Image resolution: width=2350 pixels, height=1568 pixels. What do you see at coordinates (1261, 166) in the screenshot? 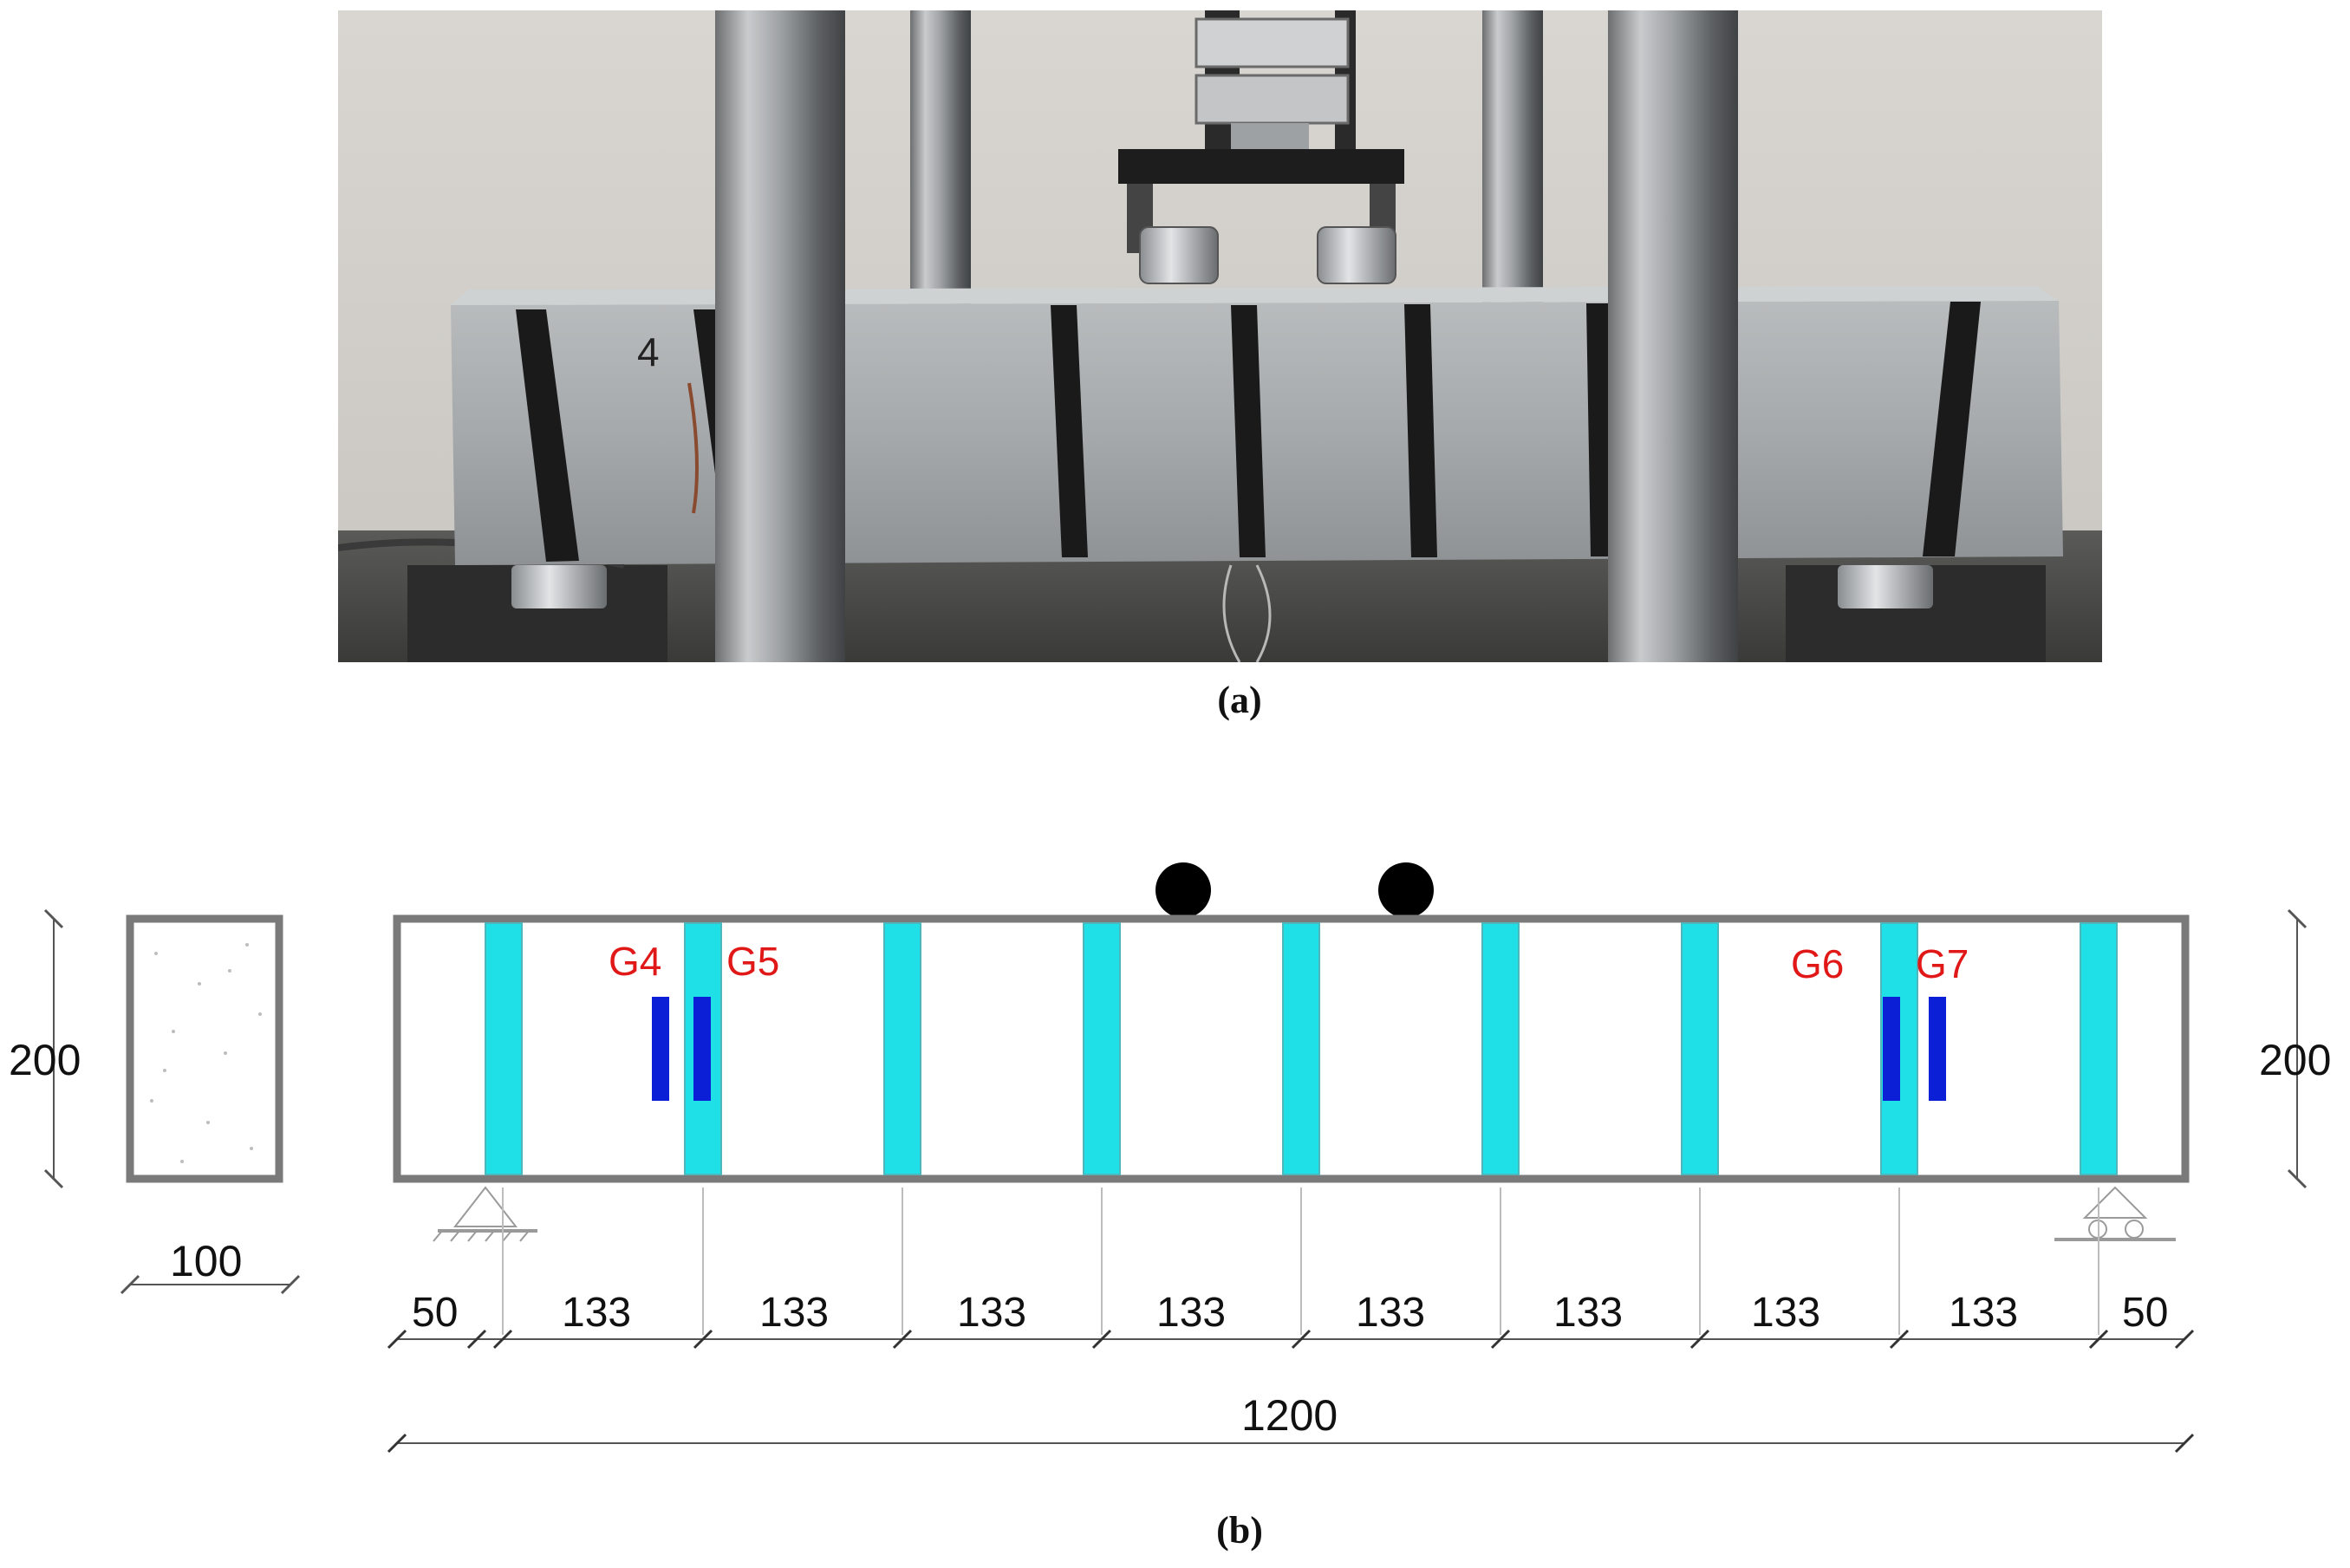
I see `loading-plate` at bounding box center [1261, 166].